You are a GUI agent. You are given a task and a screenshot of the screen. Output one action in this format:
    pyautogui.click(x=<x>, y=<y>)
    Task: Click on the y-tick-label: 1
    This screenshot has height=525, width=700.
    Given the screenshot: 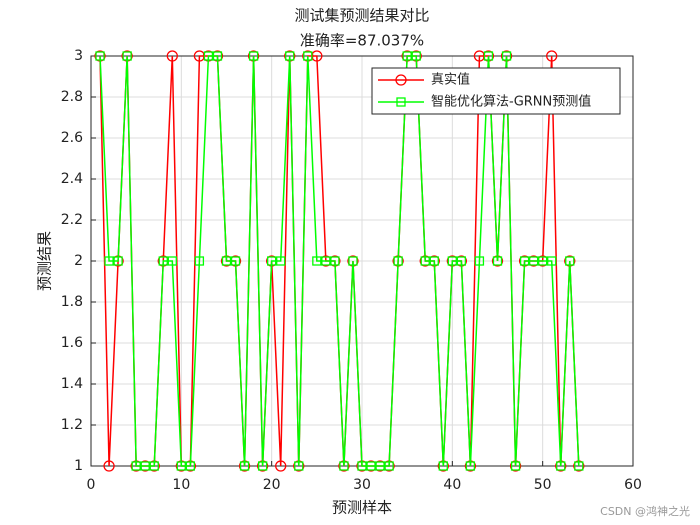 What is the action you would take?
    pyautogui.click(x=78, y=466)
    